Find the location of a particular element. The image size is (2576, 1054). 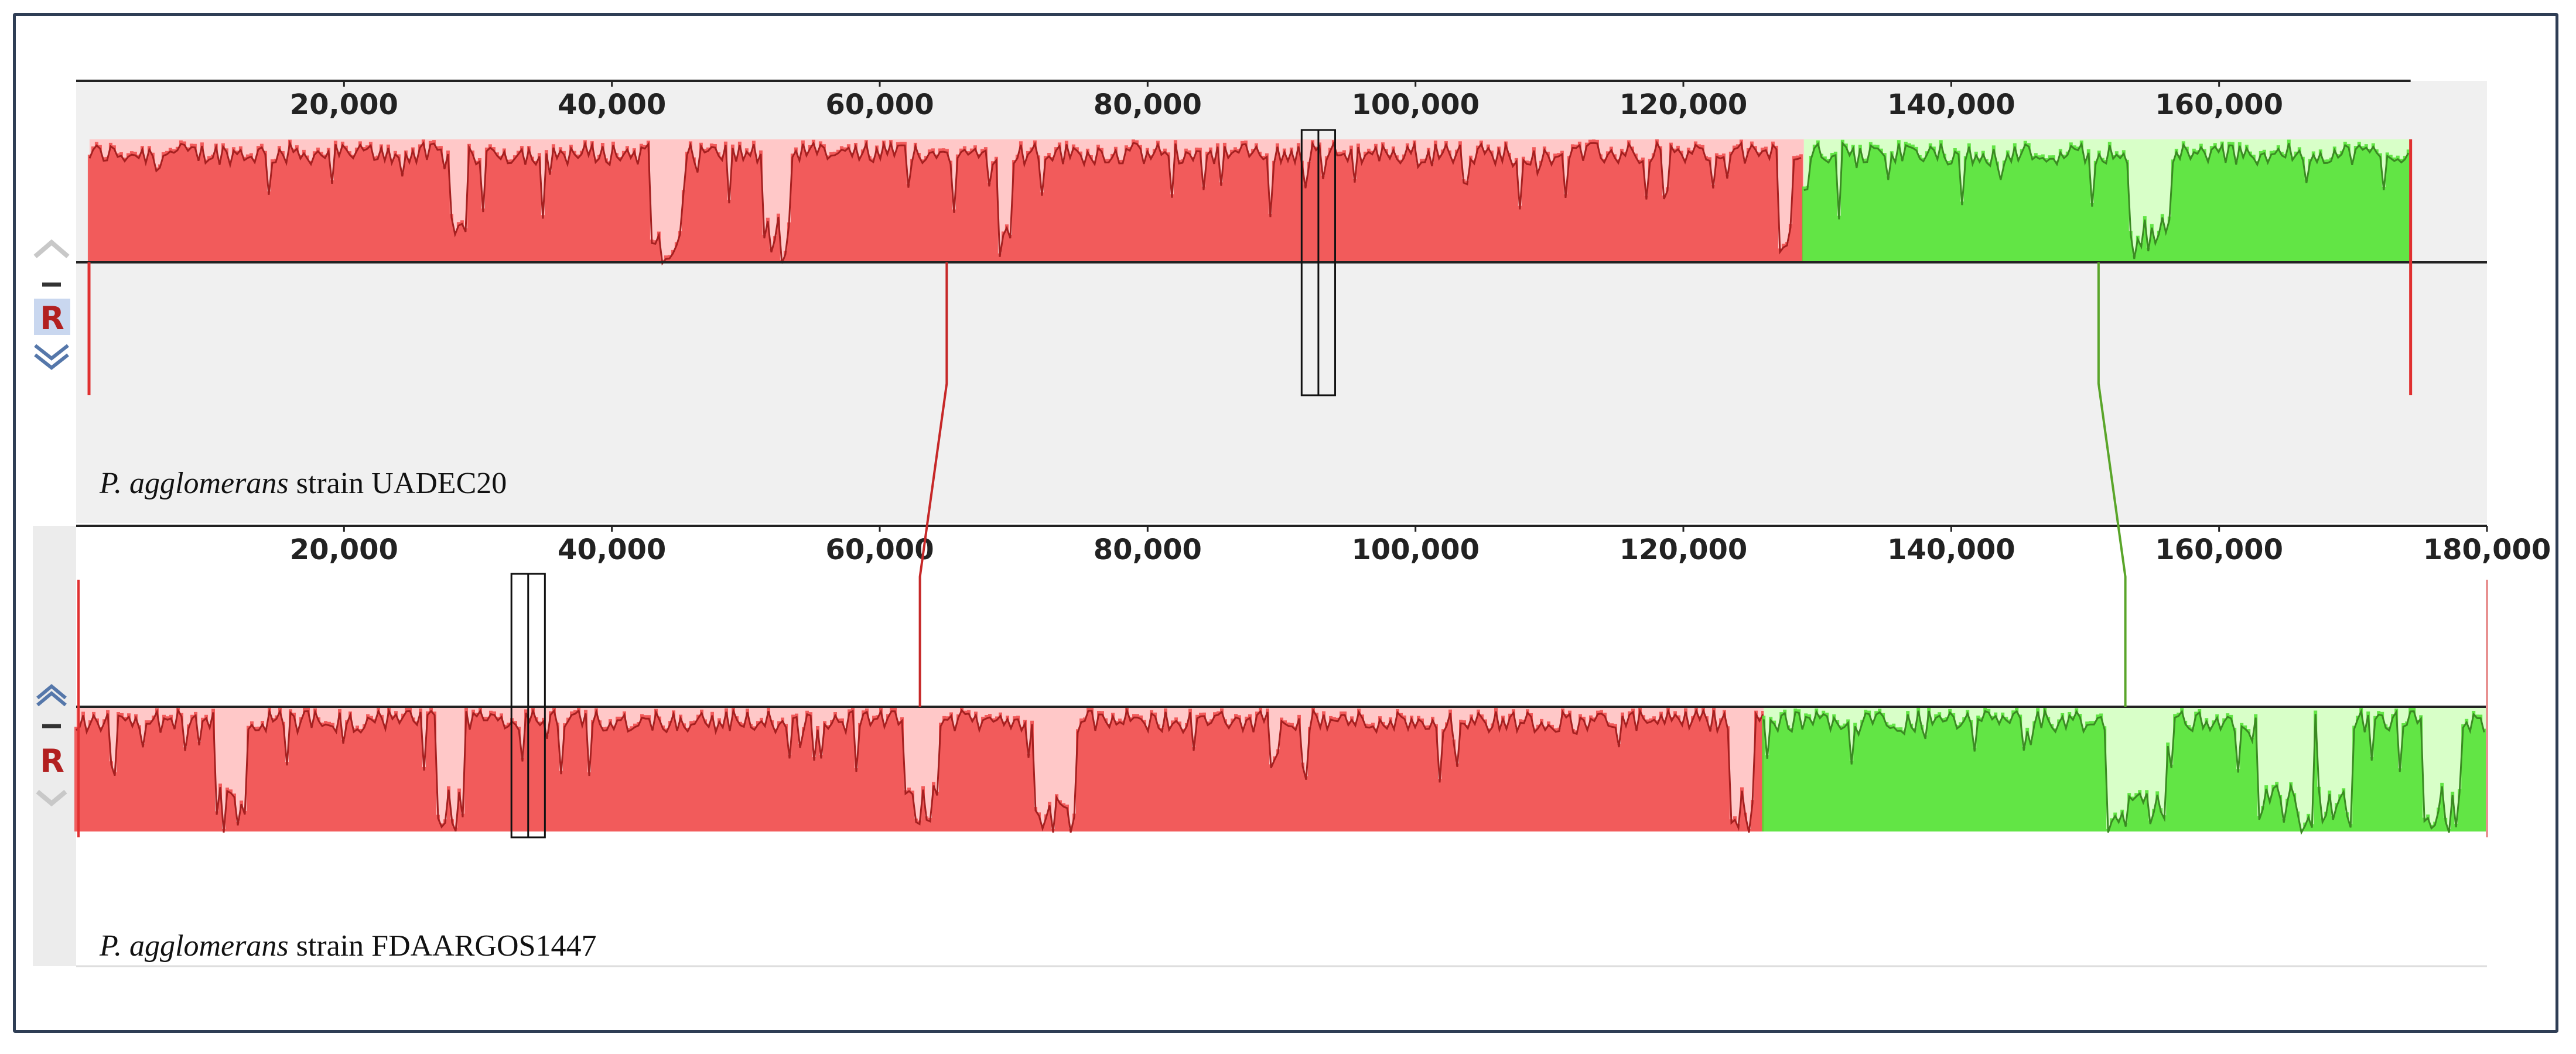

reverse-button-bg is located at coordinates (52, 317).